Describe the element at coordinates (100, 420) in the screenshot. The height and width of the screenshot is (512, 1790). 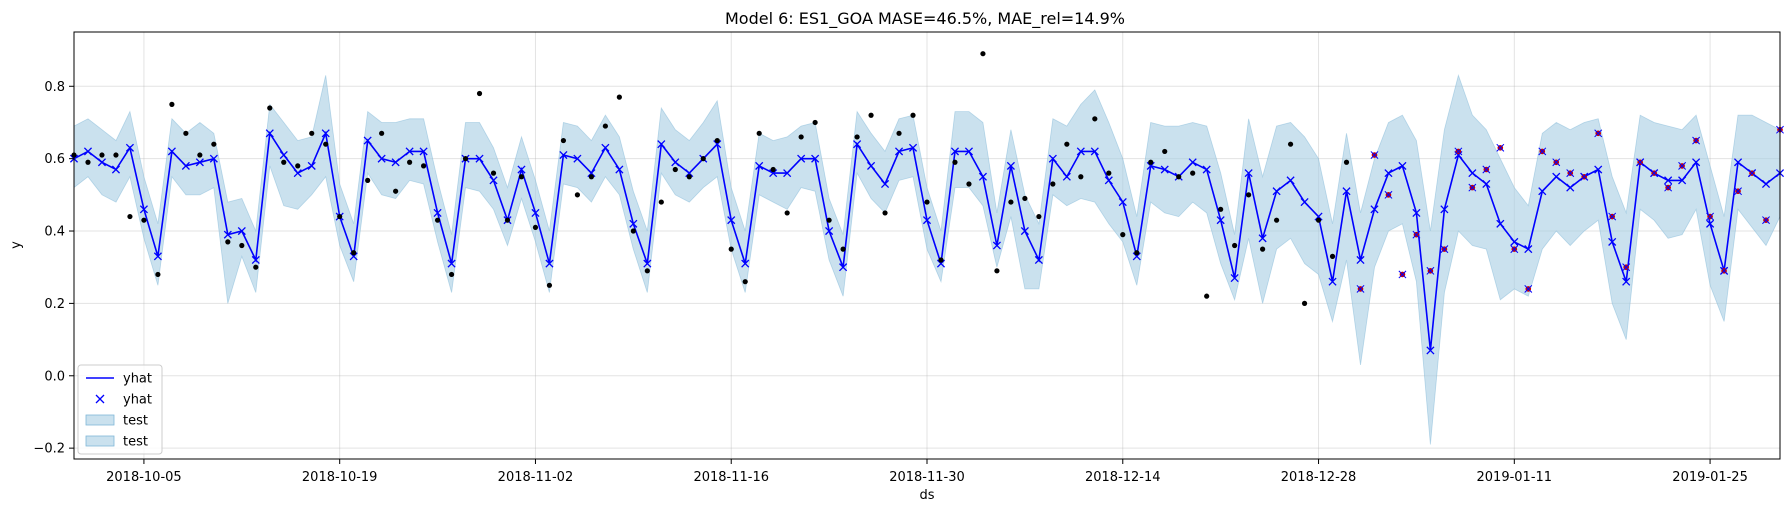
I see `legend-band-swatch` at that location.